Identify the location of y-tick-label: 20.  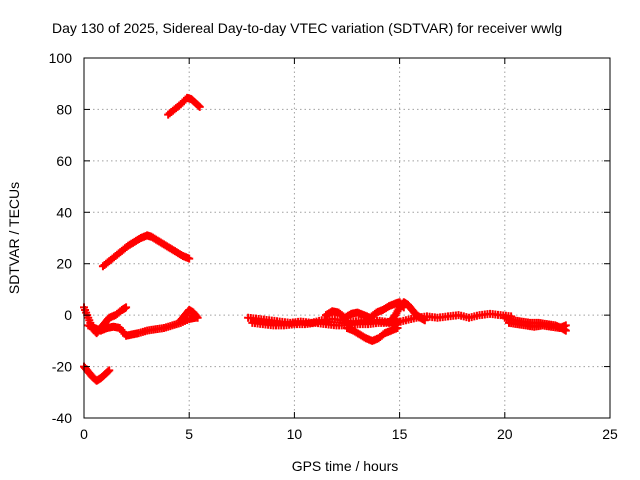
(64, 264).